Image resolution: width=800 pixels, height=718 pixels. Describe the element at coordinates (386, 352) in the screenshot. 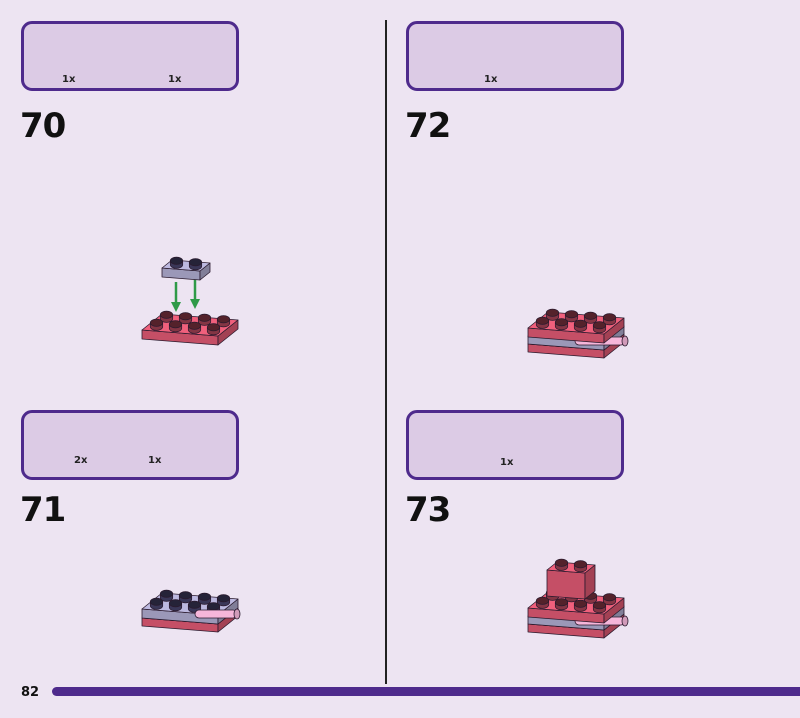

I see `column-divider` at that location.